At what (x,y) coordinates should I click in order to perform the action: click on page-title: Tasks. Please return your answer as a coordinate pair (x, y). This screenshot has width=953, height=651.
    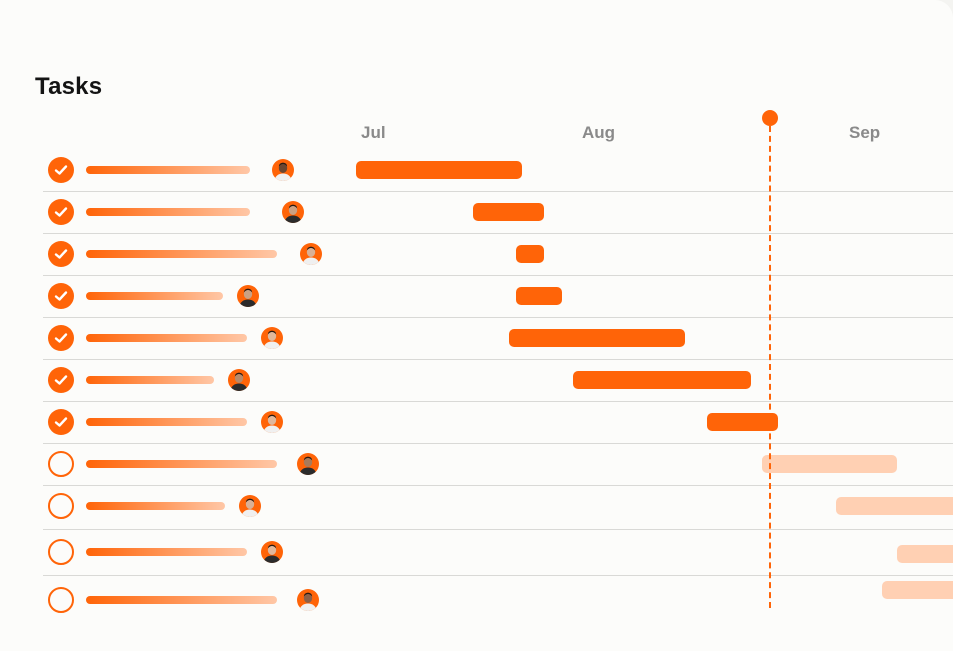
    Looking at the image, I should click on (69, 86).